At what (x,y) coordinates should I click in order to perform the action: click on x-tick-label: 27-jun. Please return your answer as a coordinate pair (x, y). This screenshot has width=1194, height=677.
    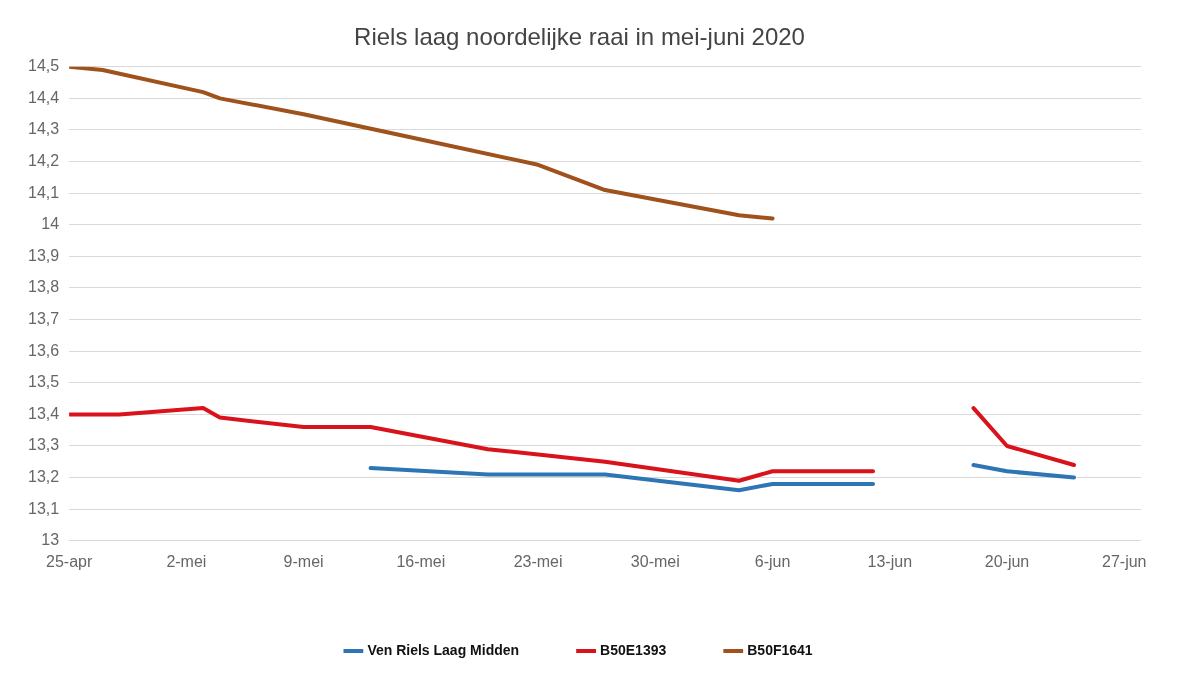
    Looking at the image, I should click on (1124, 561).